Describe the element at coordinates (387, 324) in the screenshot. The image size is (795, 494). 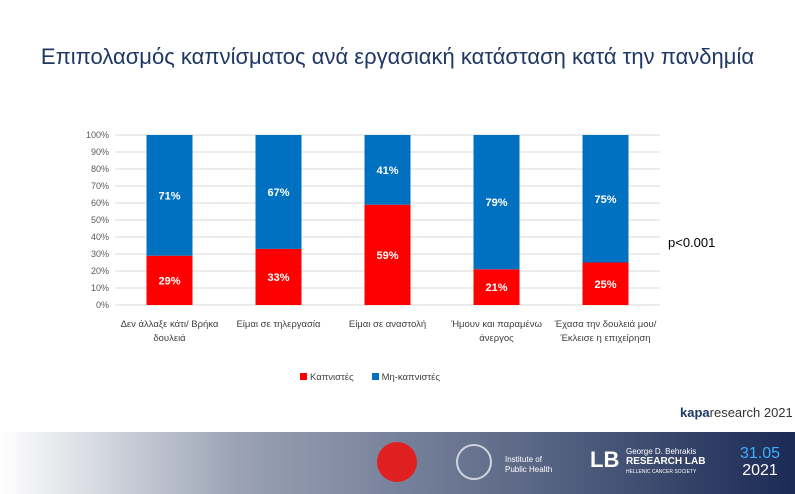
I see `x-tick-label: Είμαι σε αναστολή` at that location.